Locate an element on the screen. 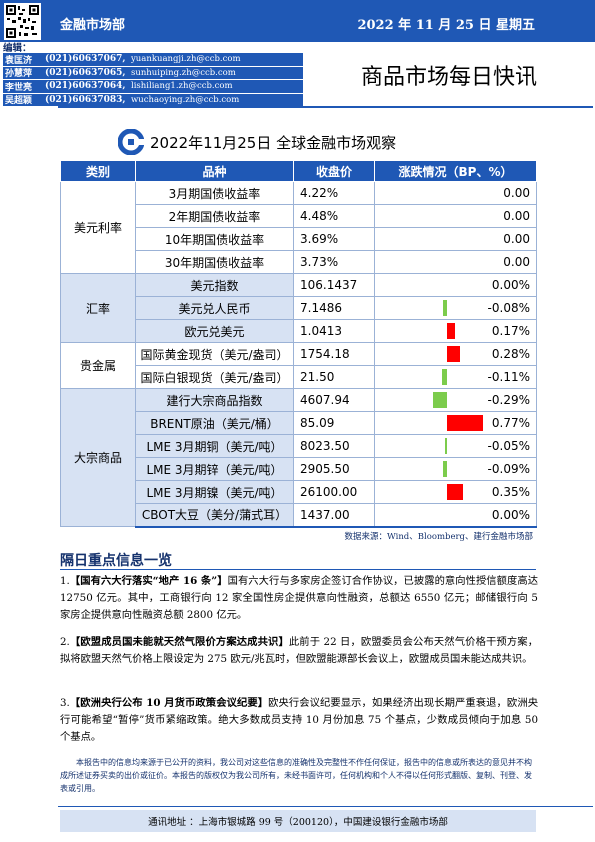  table-row: BRENT原油（美元/桶） 85.09 0.77% is located at coordinates (299, 423).